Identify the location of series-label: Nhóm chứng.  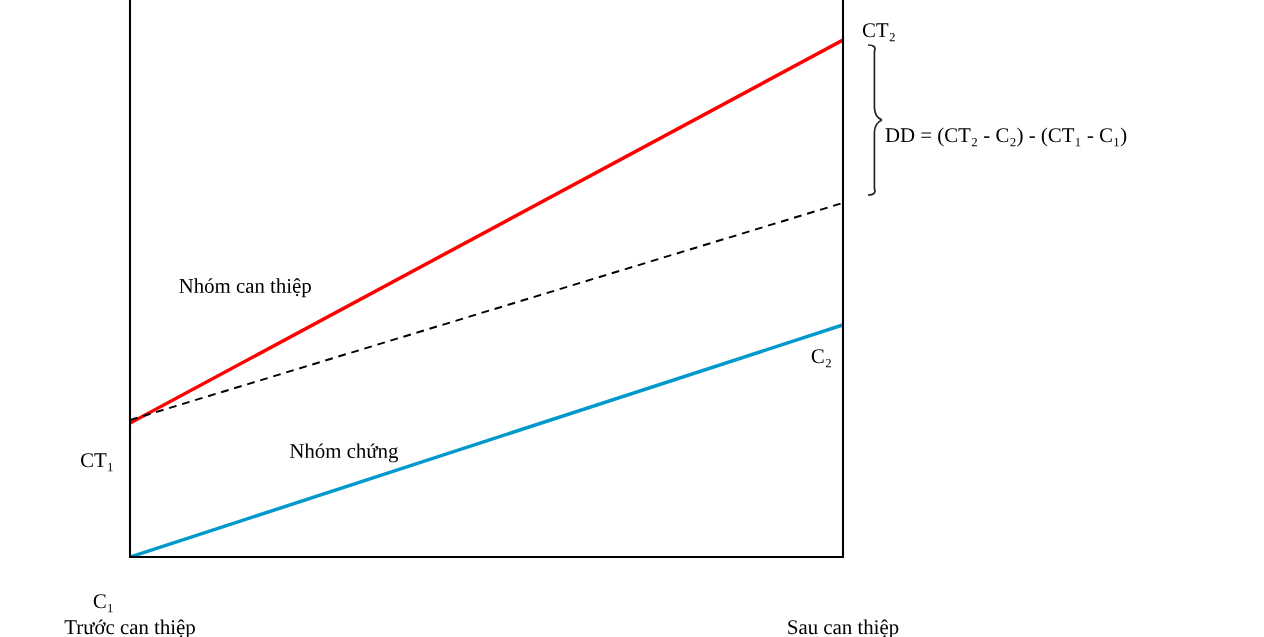
(344, 453).